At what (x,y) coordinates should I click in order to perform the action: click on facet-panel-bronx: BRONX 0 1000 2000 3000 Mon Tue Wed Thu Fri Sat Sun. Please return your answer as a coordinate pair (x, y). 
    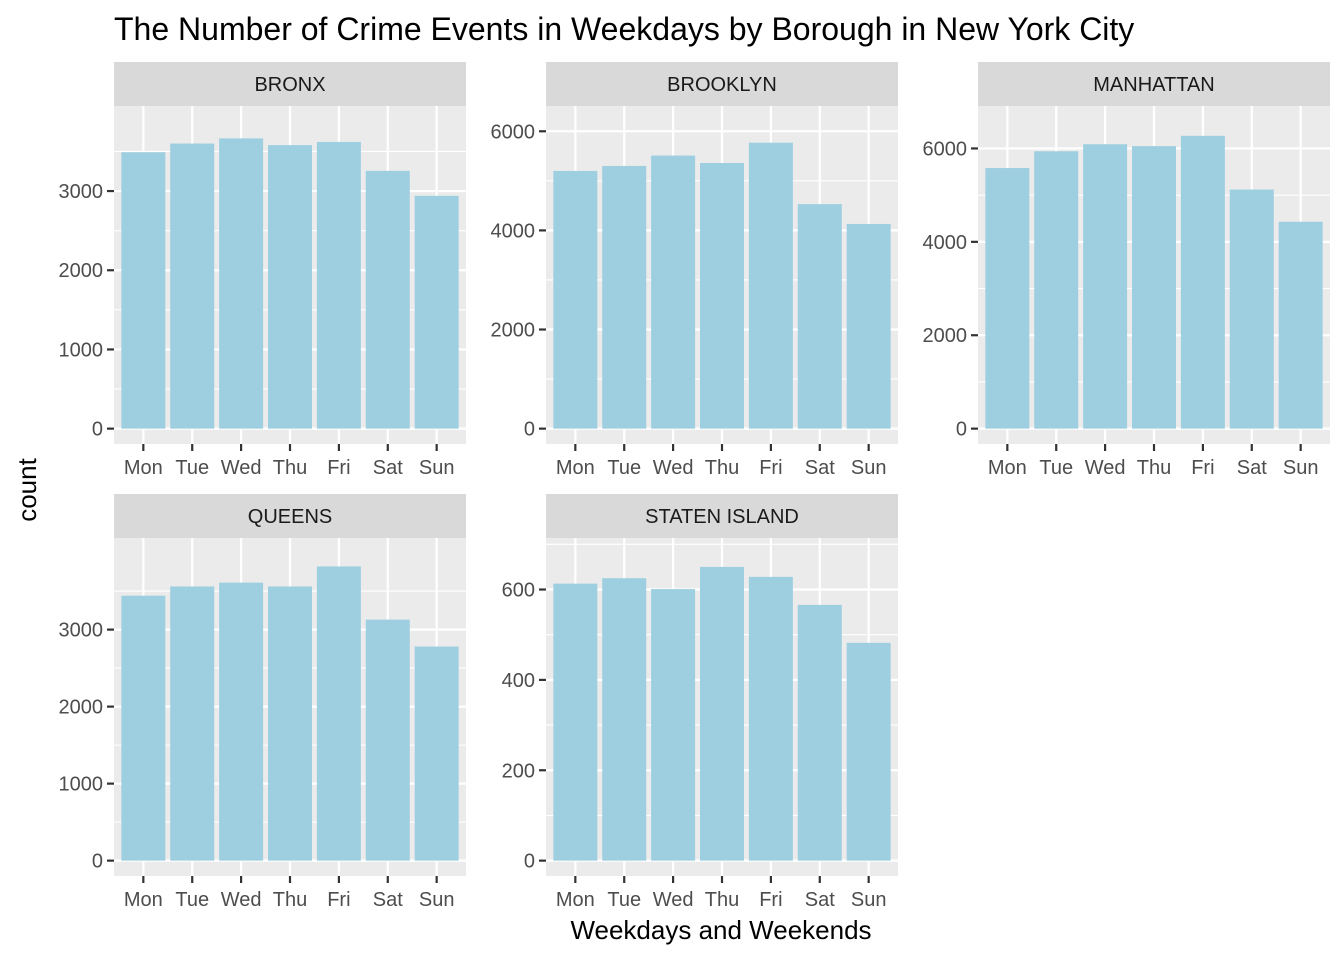
    Looking at the image, I should click on (262, 270).